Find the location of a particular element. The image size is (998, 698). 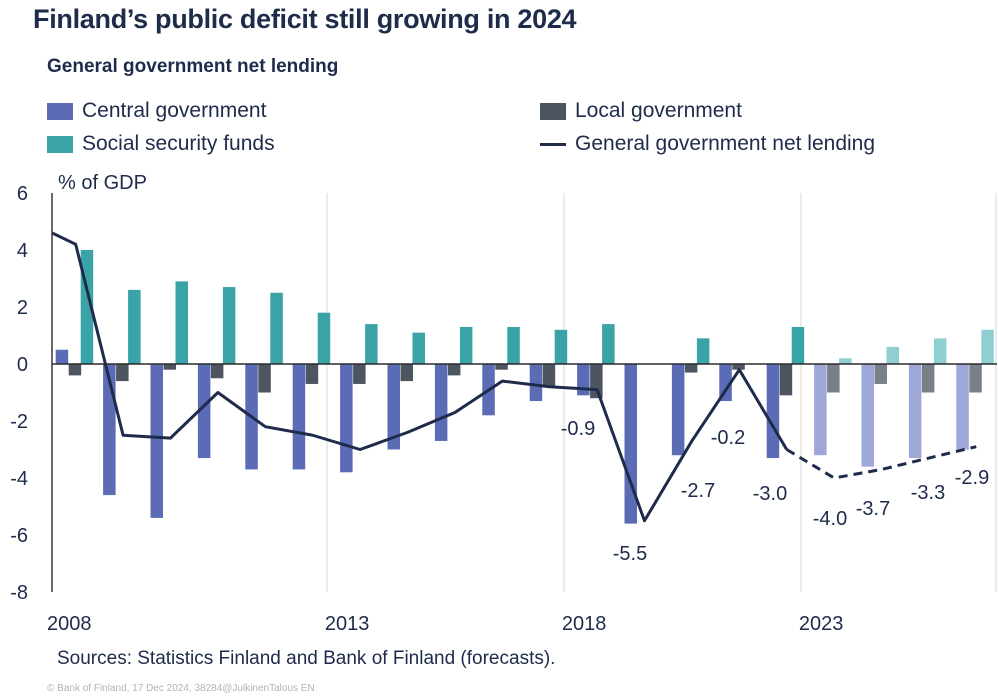

legend-label-local: Local government is located at coordinates (658, 110).